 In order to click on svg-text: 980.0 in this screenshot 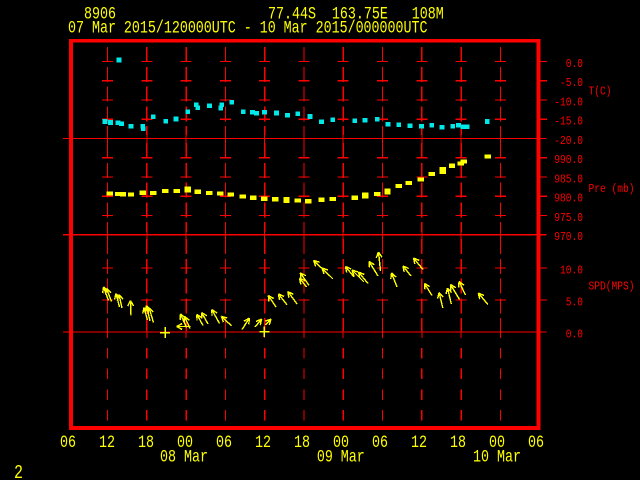, I will do `click(568, 199)`.